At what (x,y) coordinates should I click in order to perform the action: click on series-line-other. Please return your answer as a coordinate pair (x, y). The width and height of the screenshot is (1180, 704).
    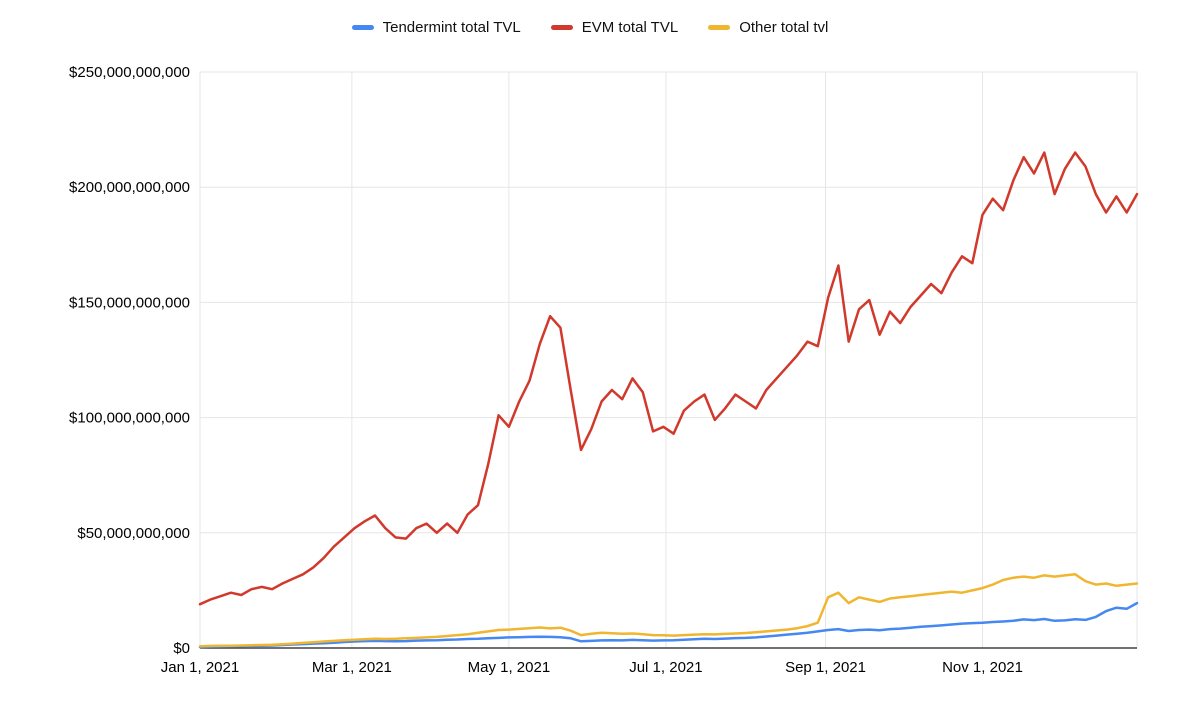
    Looking at the image, I should click on (668, 610).